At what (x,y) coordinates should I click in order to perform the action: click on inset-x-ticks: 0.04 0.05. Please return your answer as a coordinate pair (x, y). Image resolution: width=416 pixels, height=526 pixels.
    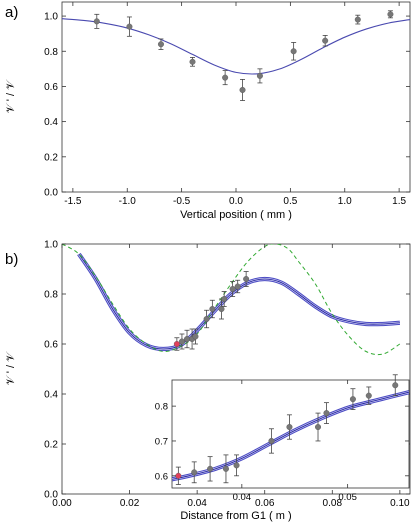
    Looking at the image, I should click on (295, 441).